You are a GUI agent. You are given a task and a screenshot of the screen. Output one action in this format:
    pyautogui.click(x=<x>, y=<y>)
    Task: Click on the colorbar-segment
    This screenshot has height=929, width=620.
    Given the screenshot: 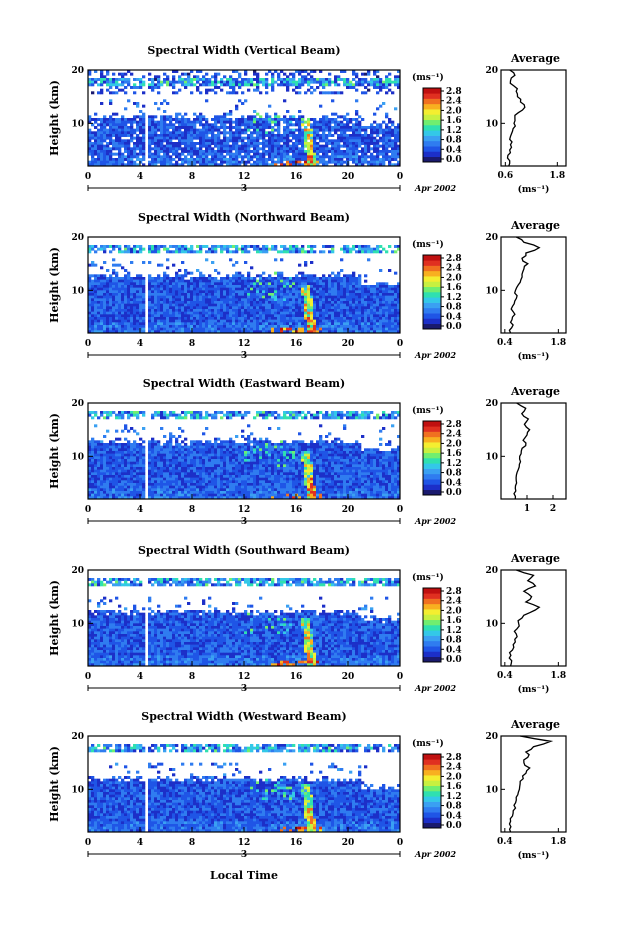 What is the action you would take?
    pyautogui.click(x=432, y=112)
    